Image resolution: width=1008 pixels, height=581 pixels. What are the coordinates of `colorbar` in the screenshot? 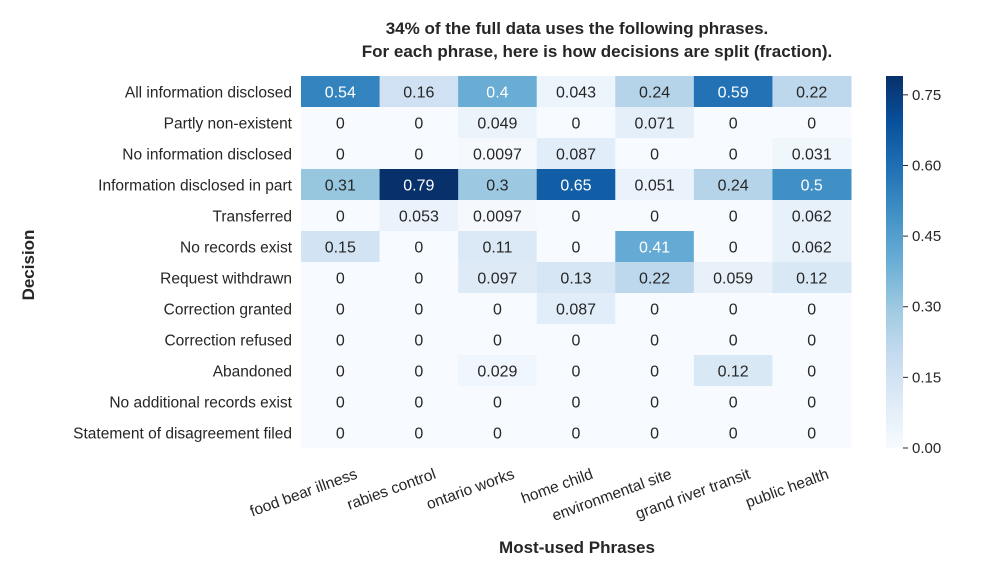 It's located at (894, 262).